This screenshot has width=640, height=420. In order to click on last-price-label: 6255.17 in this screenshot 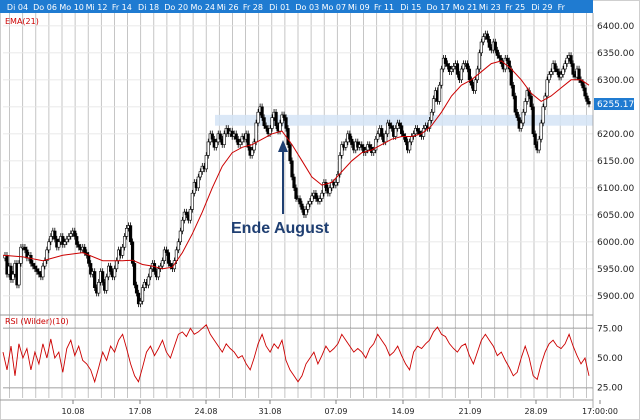, I will do `click(615, 105)`.